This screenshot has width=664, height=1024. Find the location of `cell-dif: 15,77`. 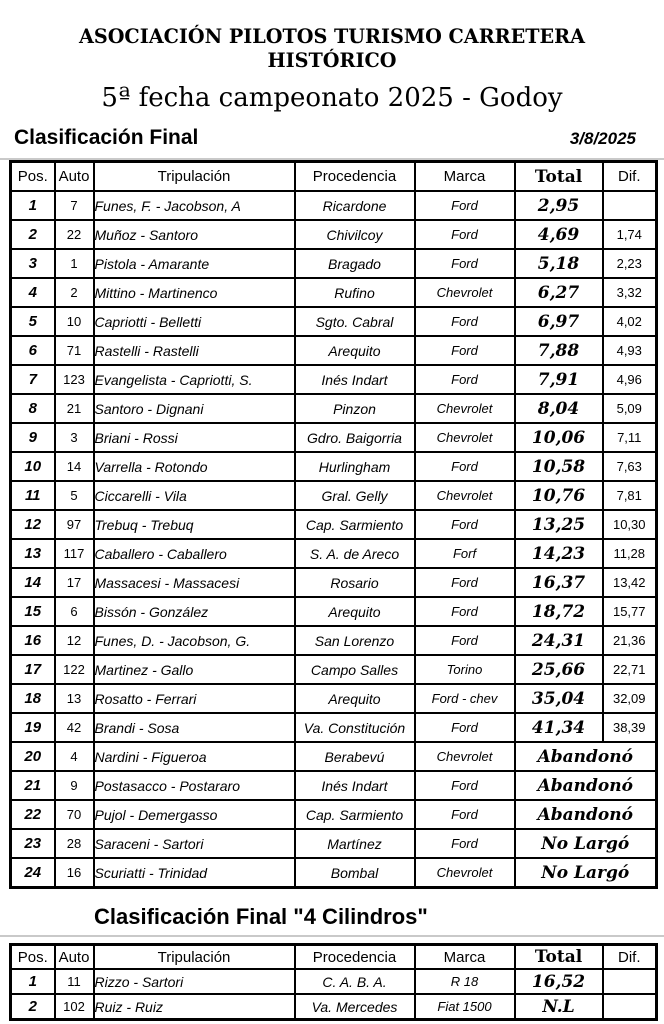

cell-dif: 15,77 is located at coordinates (629, 611).